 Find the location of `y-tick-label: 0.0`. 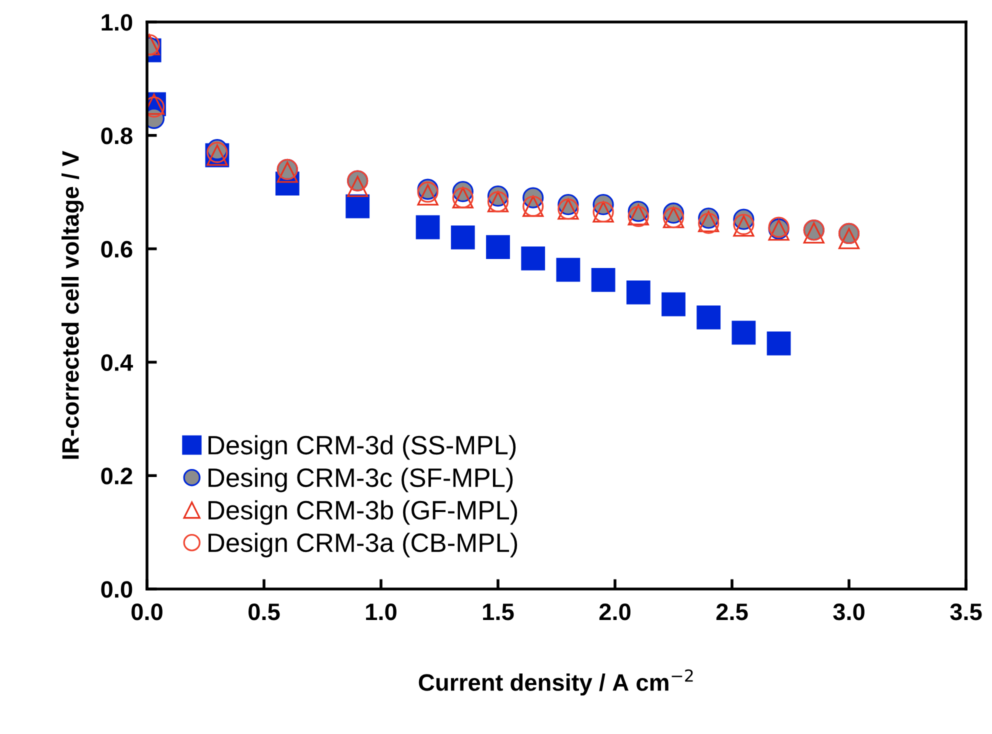

y-tick-label: 0.0 is located at coordinates (116, 589).